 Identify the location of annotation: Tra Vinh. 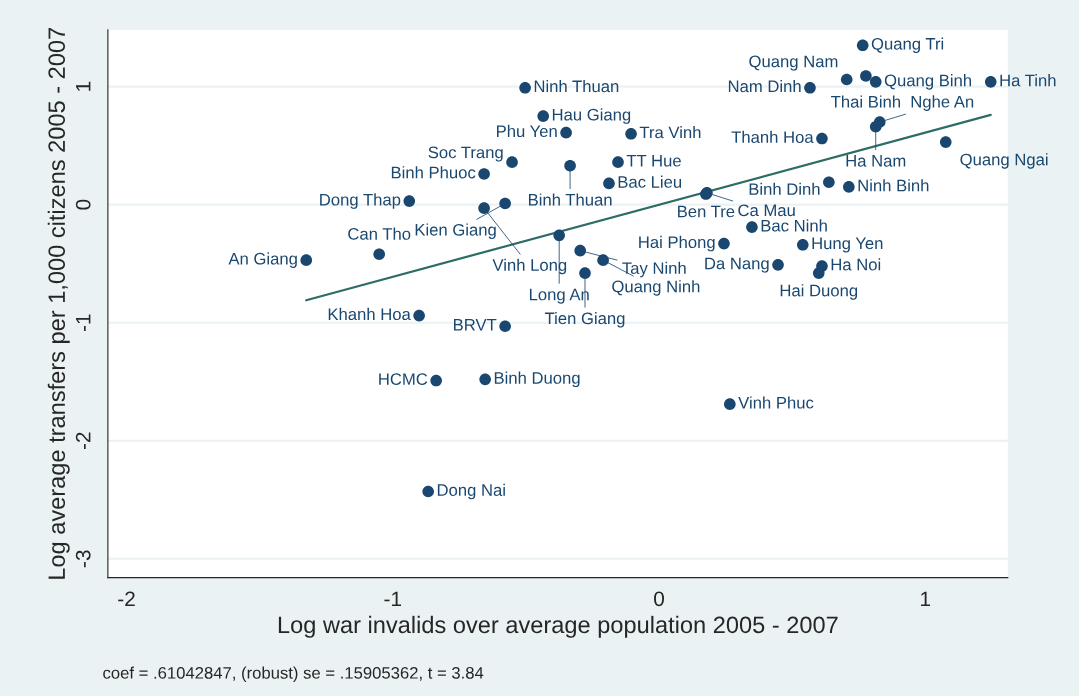
(670, 132).